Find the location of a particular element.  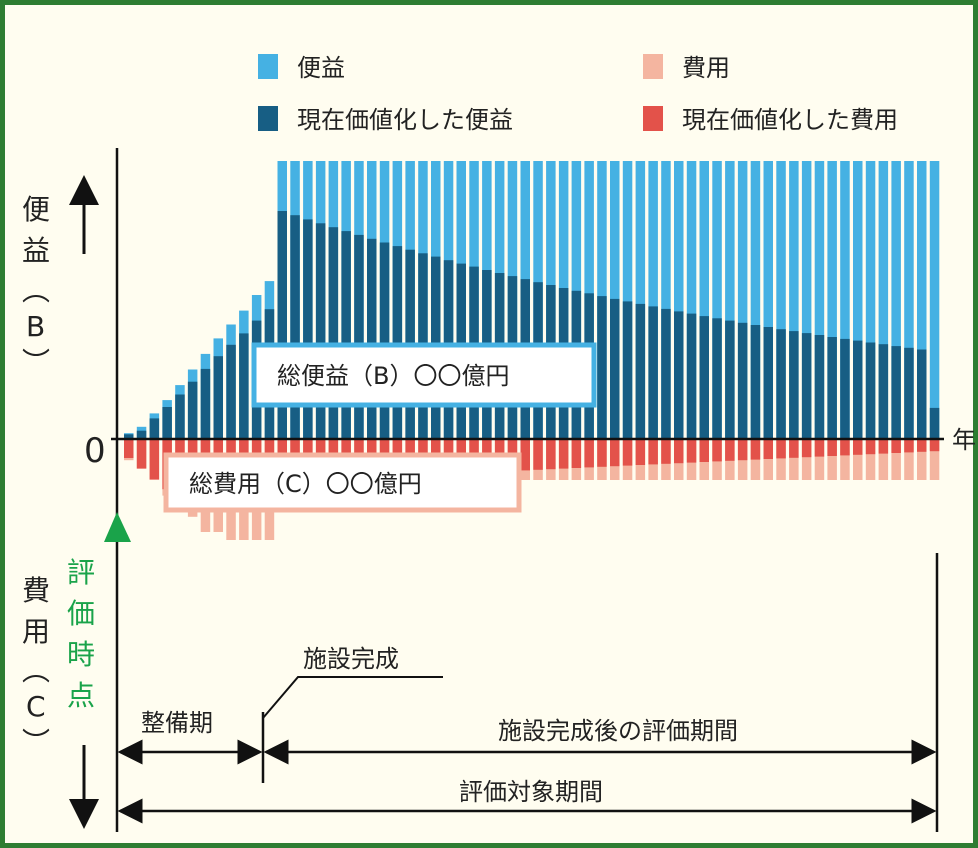

zero-label: 0 is located at coordinates (95, 451).